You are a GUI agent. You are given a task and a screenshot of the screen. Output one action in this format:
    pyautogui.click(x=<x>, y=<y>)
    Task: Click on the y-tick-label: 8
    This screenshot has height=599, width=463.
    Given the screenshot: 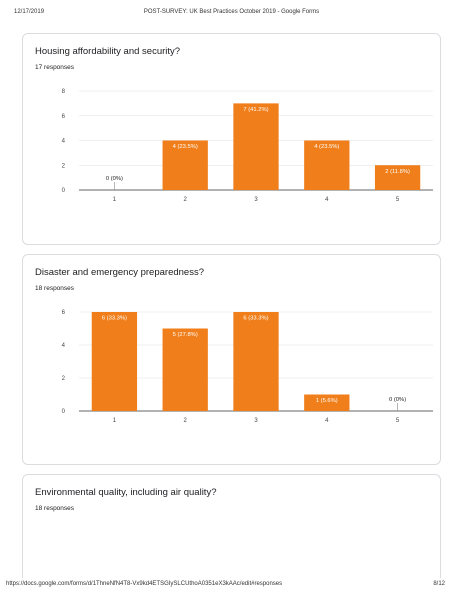 What is the action you would take?
    pyautogui.click(x=64, y=92)
    